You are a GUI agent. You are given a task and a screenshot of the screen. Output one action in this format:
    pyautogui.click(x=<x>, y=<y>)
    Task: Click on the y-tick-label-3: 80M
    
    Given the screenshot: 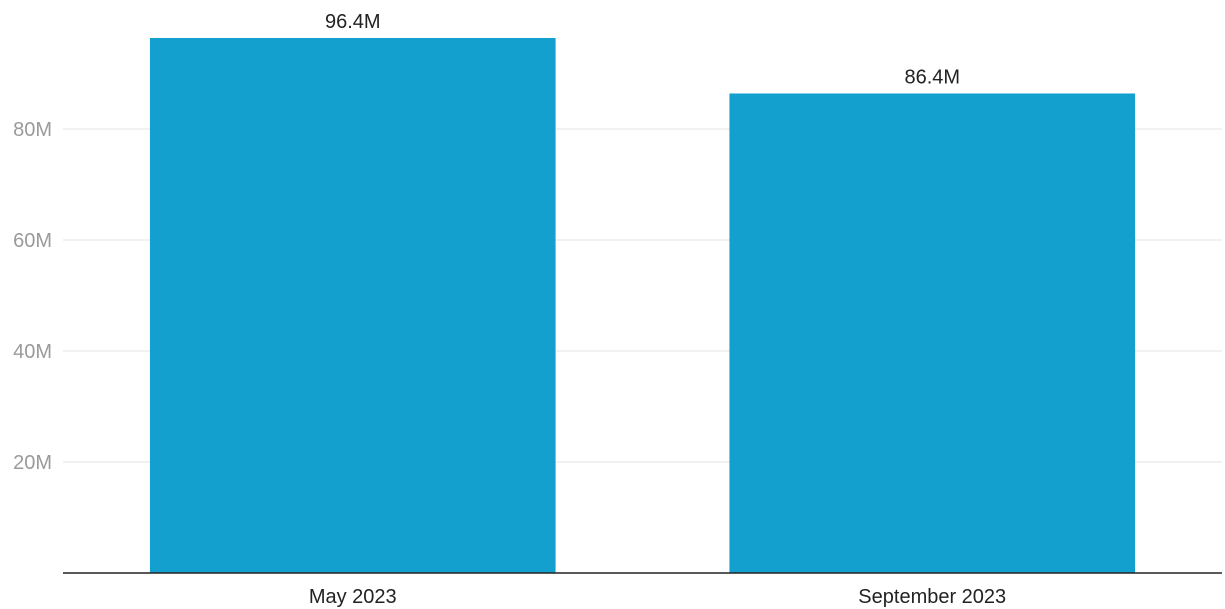 What is the action you would take?
    pyautogui.click(x=32, y=130)
    